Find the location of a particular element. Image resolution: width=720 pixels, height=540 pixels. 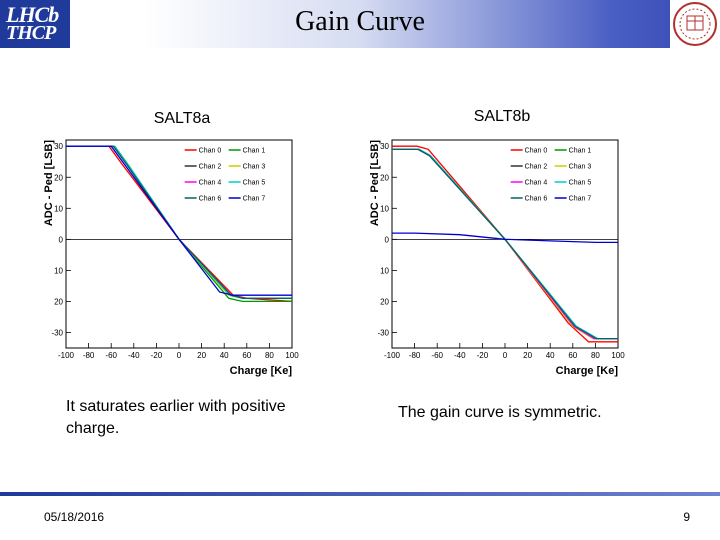

page-number: 9 is located at coordinates (686, 517).